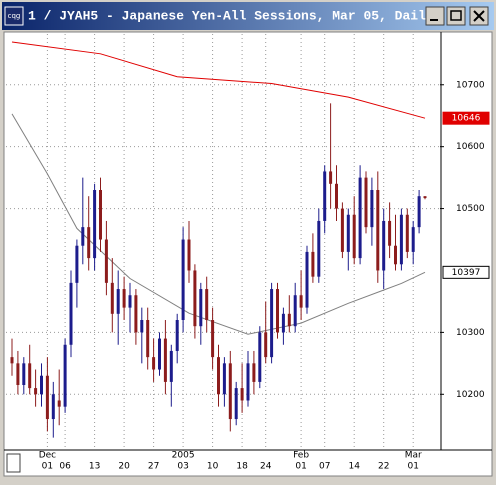 The image size is (496, 485). What do you see at coordinates (413, 456) in the screenshot?
I see `month-label: Mar` at bounding box center [413, 456].